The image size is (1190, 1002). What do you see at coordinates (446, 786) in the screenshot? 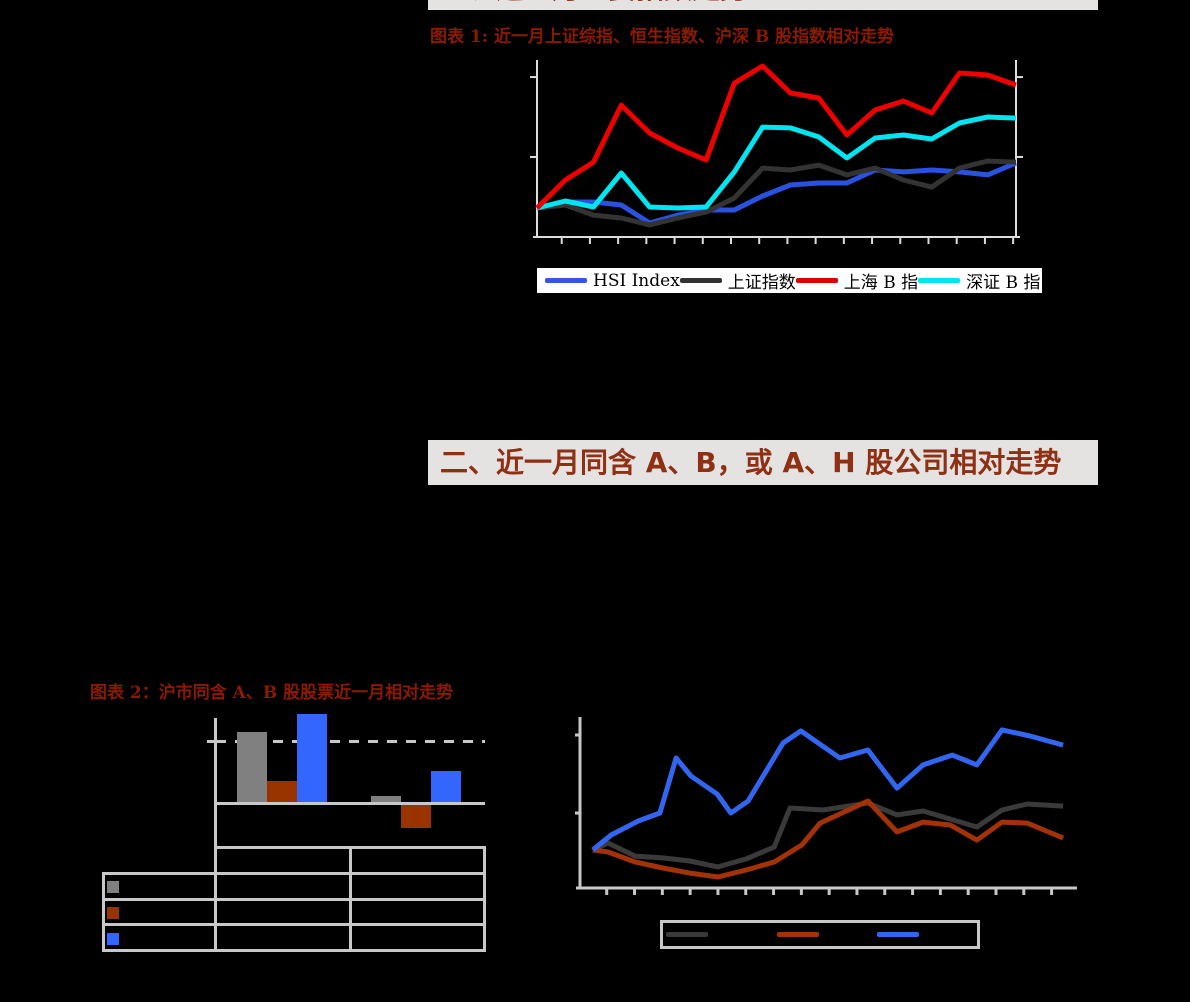
I see `bar-series2-group1` at bounding box center [446, 786].